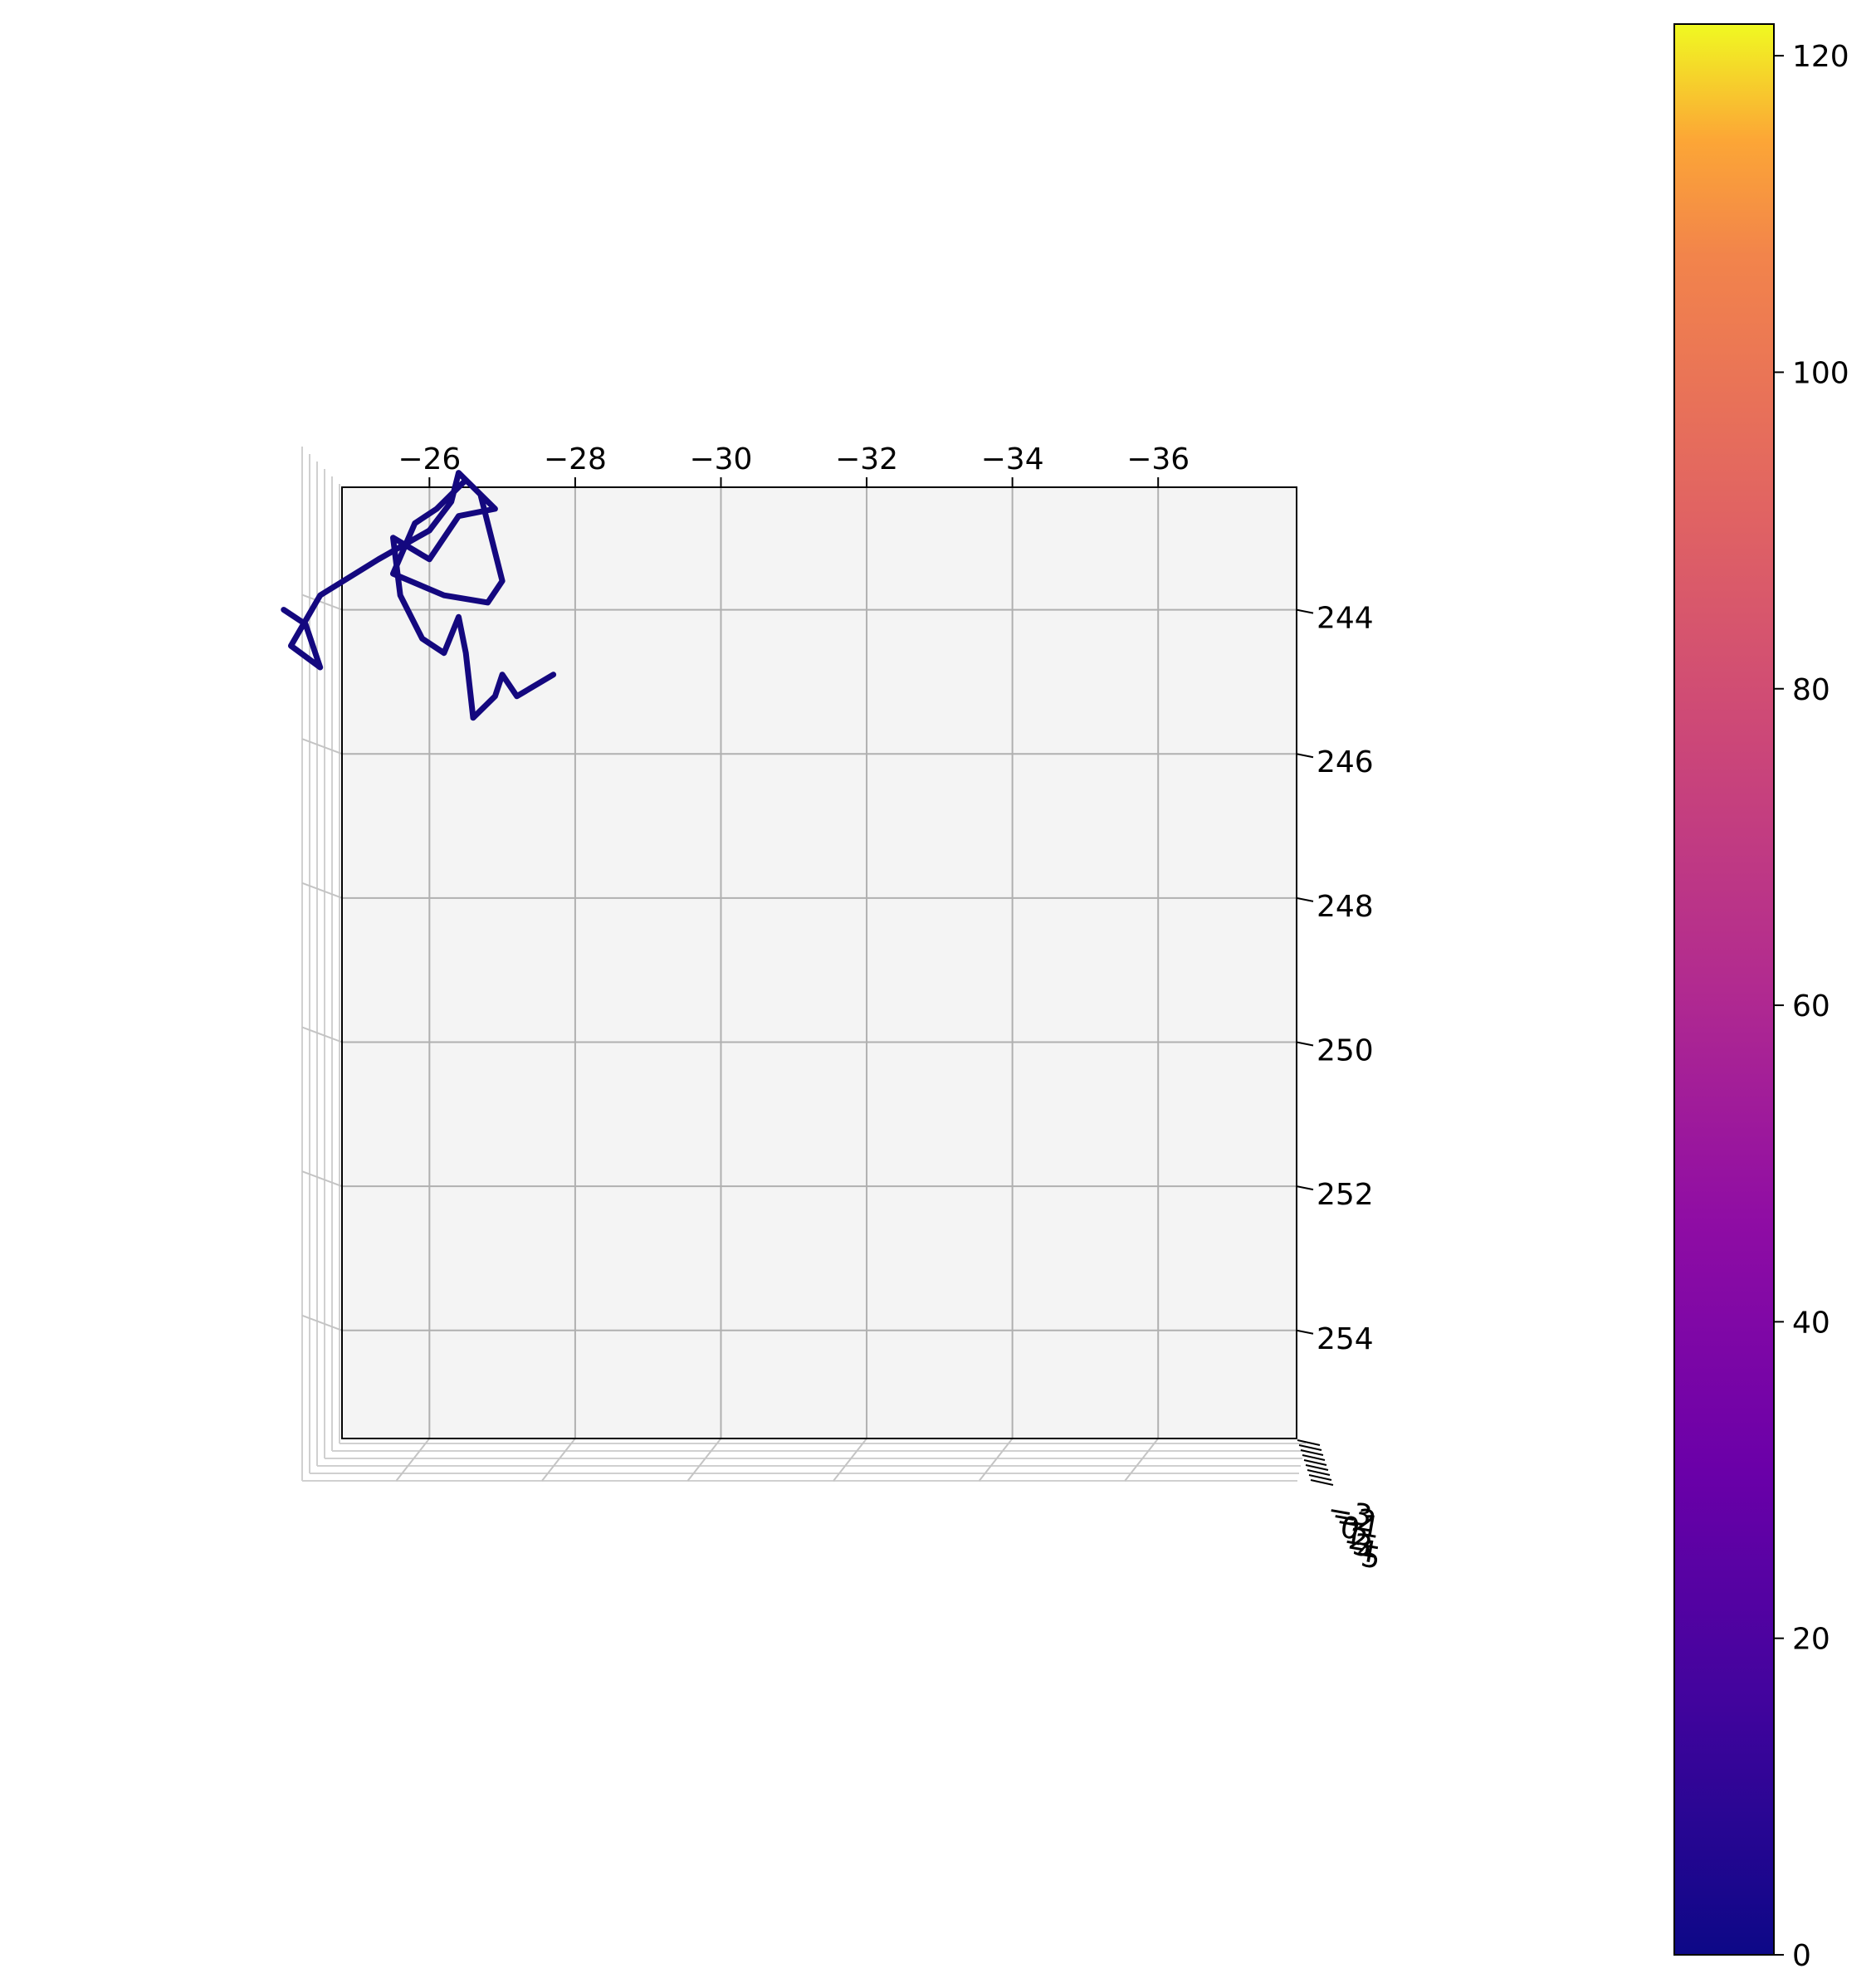 Image resolution: width=1876 pixels, height=1988 pixels. Describe the element at coordinates (1353, 1519) in the screenshot. I see `z-tick-label: −2` at that location.